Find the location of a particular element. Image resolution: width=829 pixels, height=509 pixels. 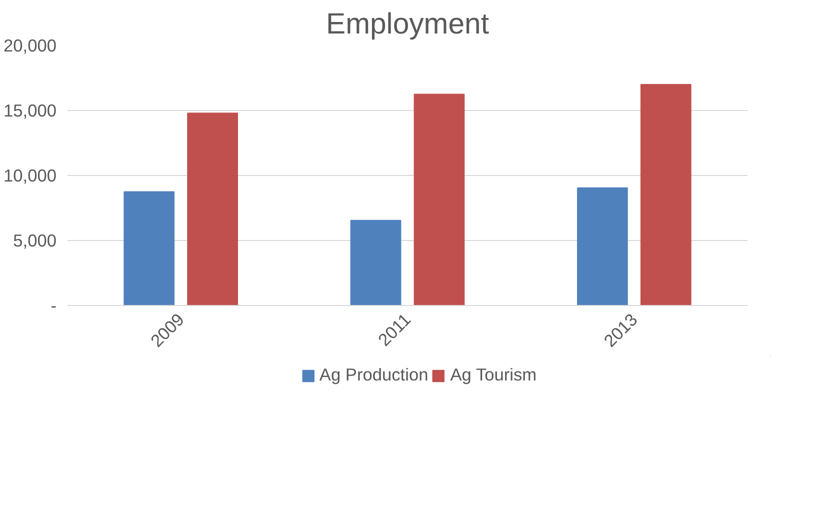

legend-label: Ag Tourism is located at coordinates (493, 375).